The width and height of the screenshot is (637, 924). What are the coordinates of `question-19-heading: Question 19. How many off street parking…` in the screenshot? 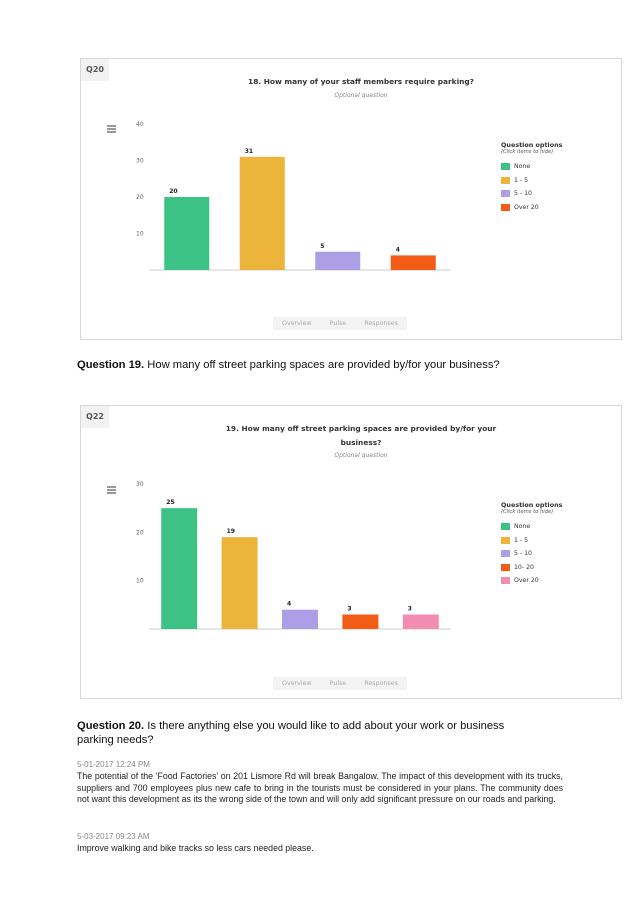 It's located at (307, 365).